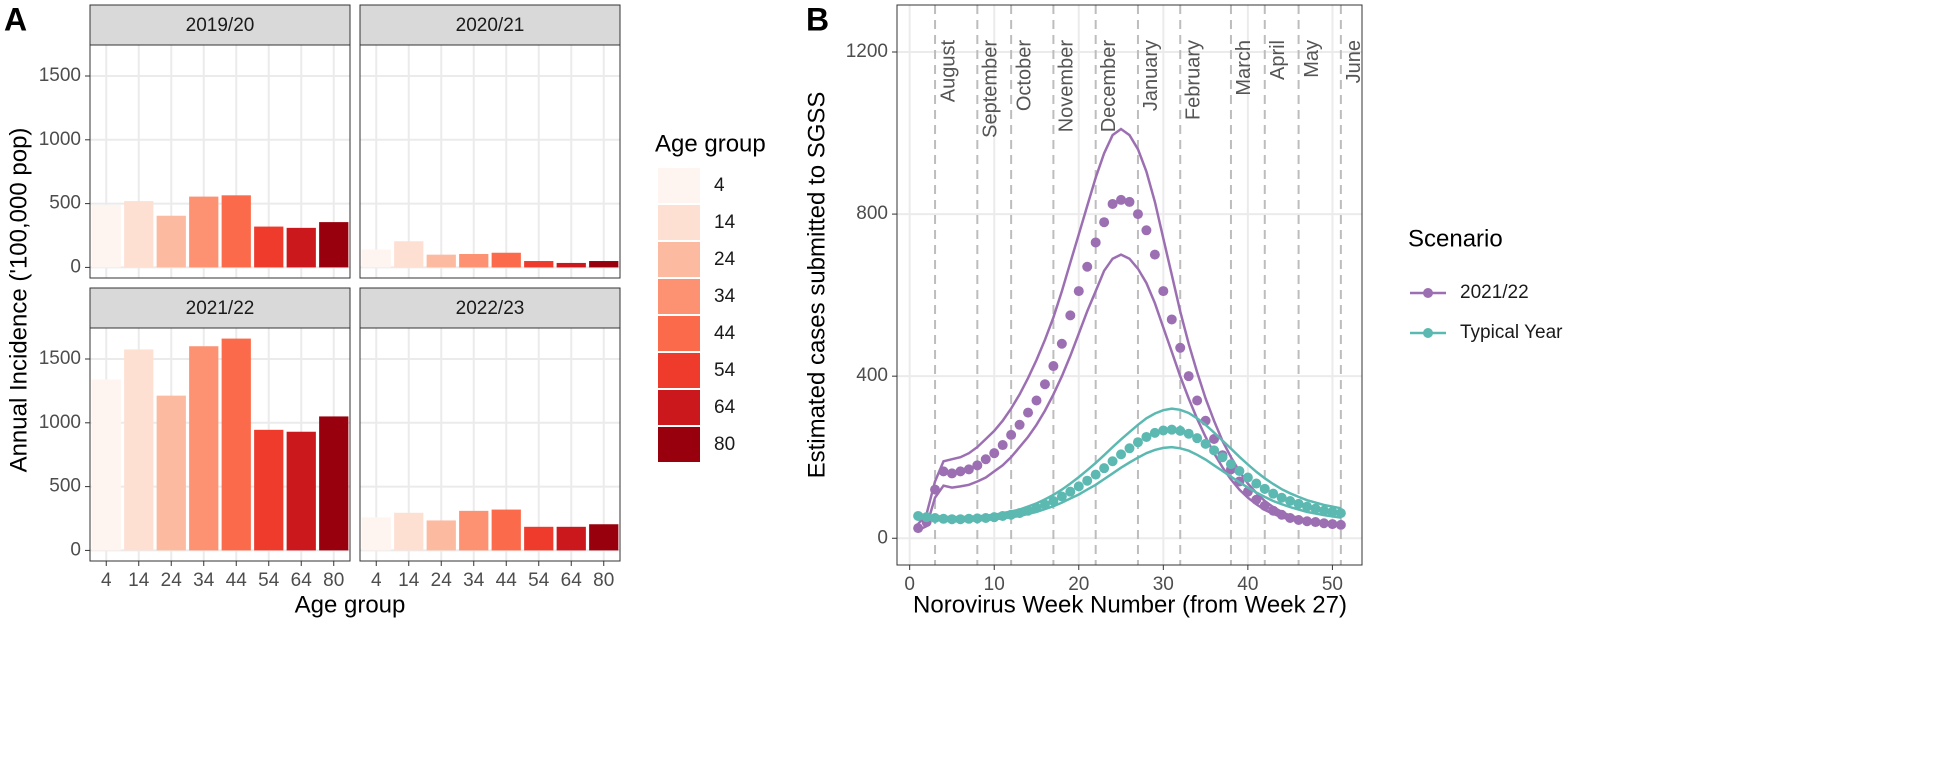 The height and width of the screenshot is (774, 1946). What do you see at coordinates (1109, 86) in the screenshot?
I see `month-label: December` at bounding box center [1109, 86].